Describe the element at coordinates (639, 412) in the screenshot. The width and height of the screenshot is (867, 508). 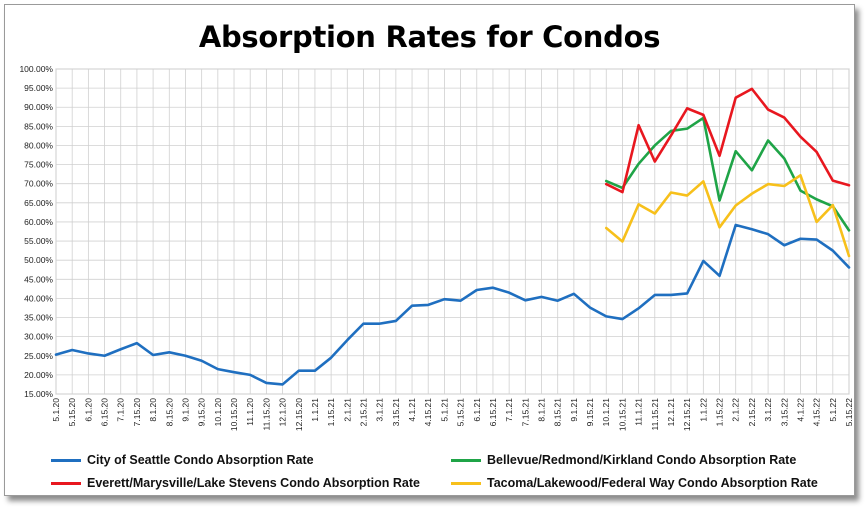
I see `x-tick-label: 11.1.21` at that location.